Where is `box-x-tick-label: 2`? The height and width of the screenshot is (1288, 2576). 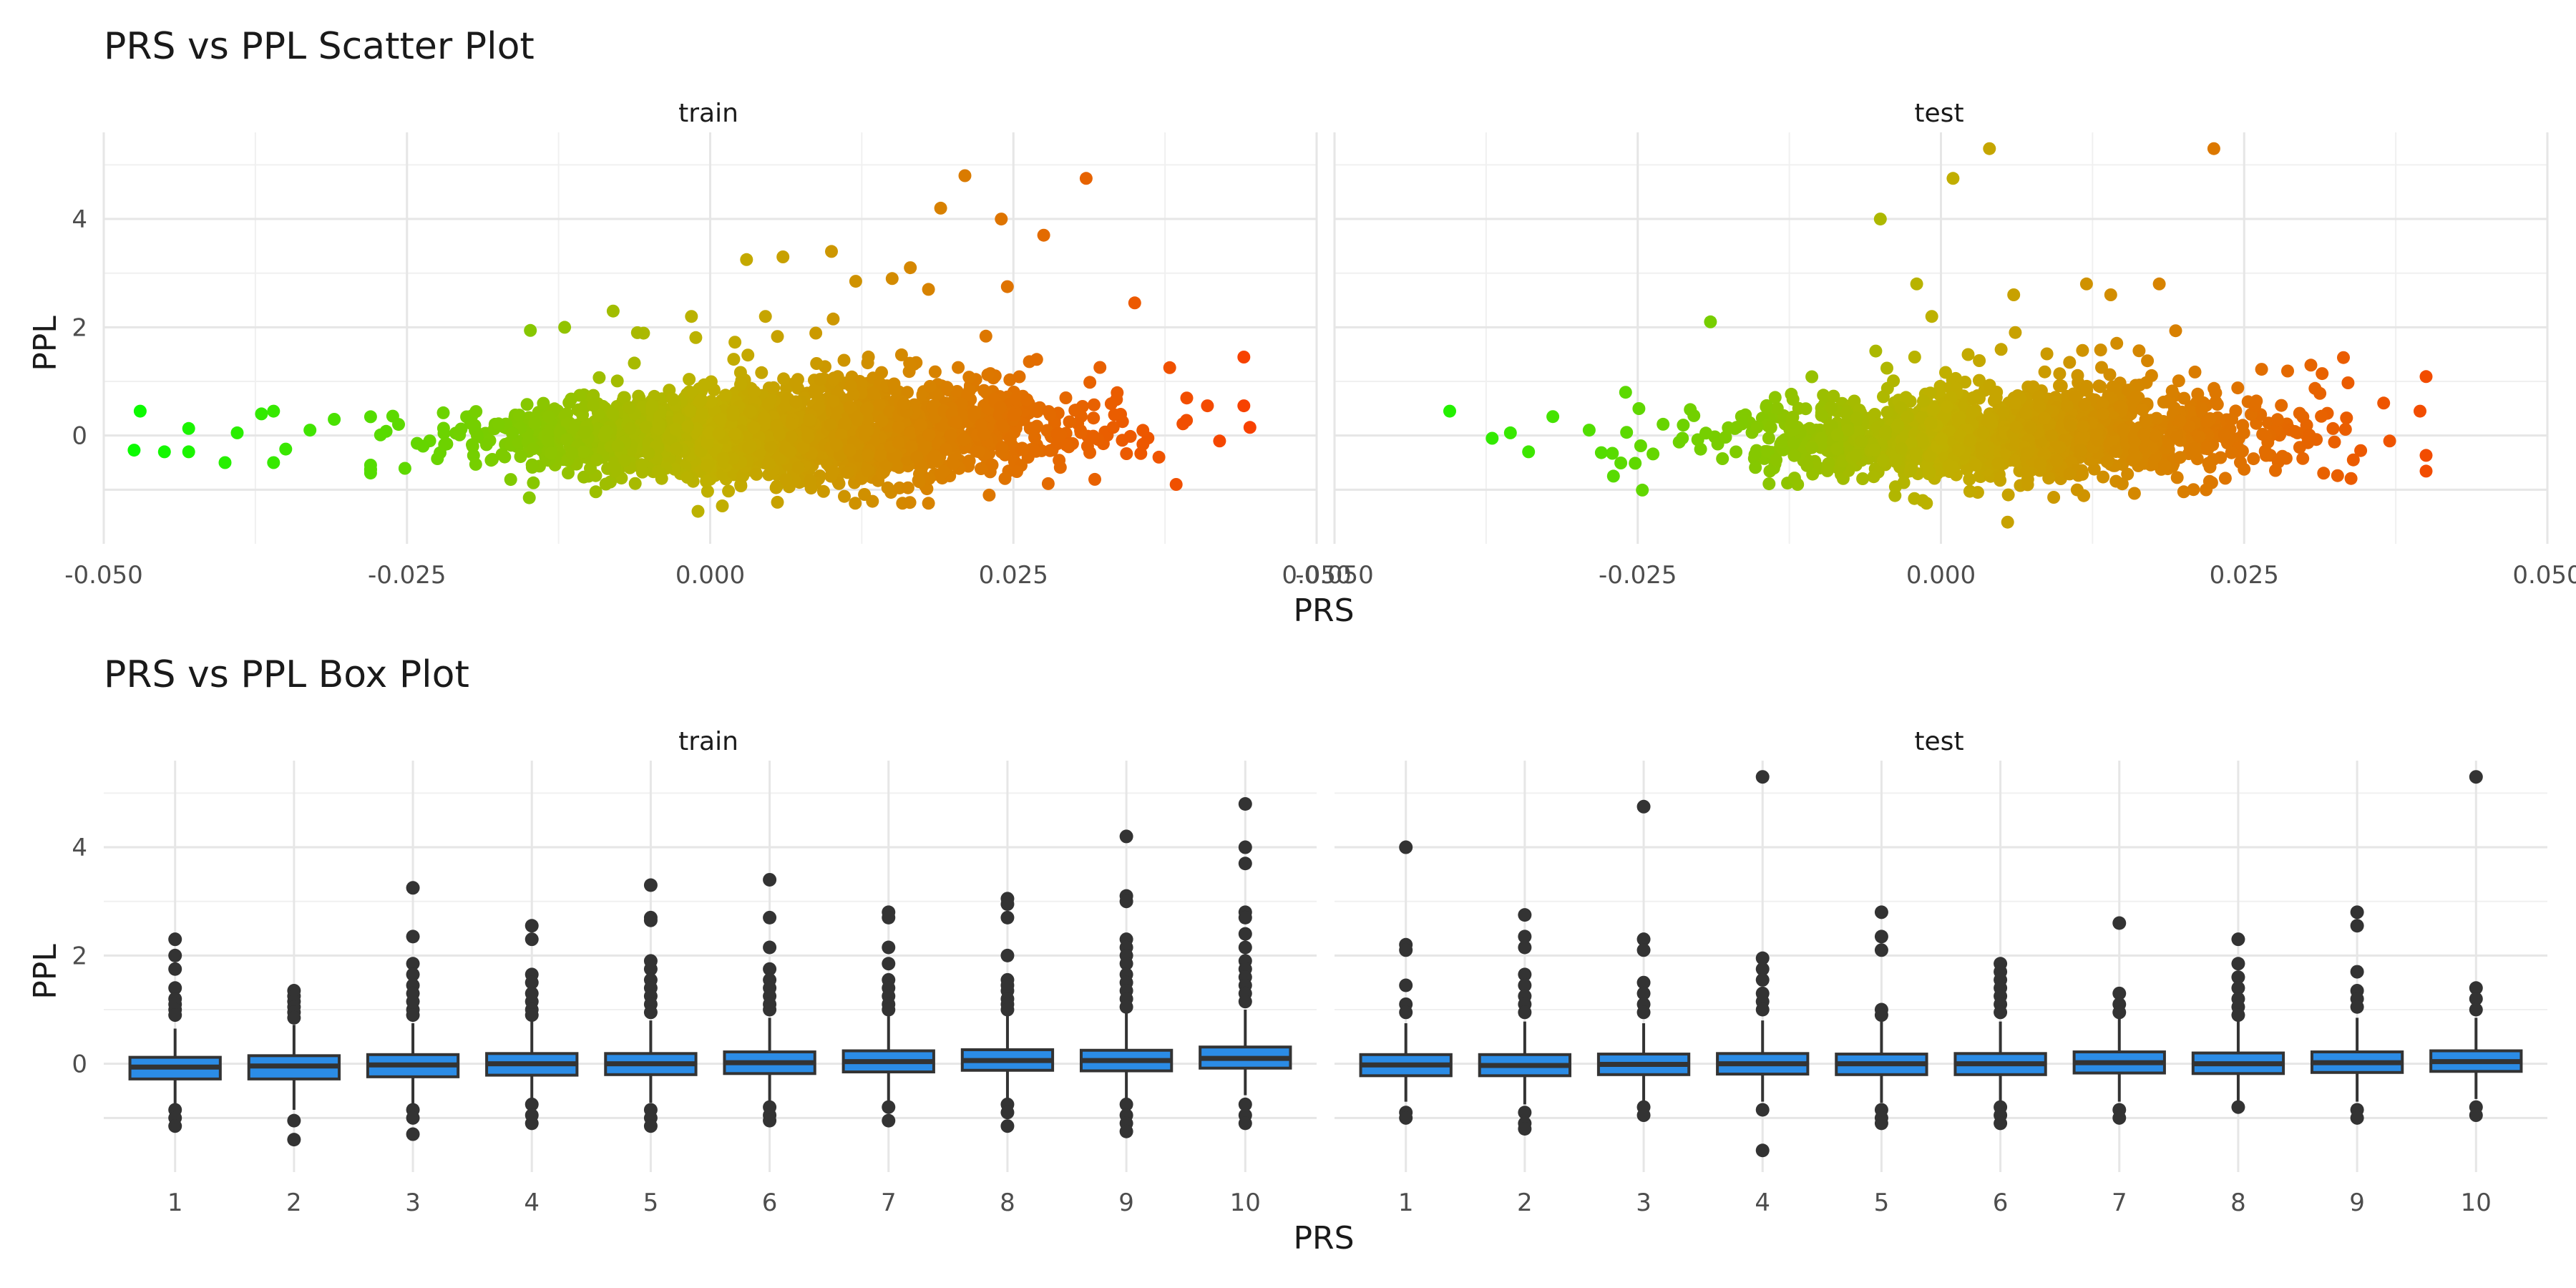
box-x-tick-label: 2 is located at coordinates (294, 1203).